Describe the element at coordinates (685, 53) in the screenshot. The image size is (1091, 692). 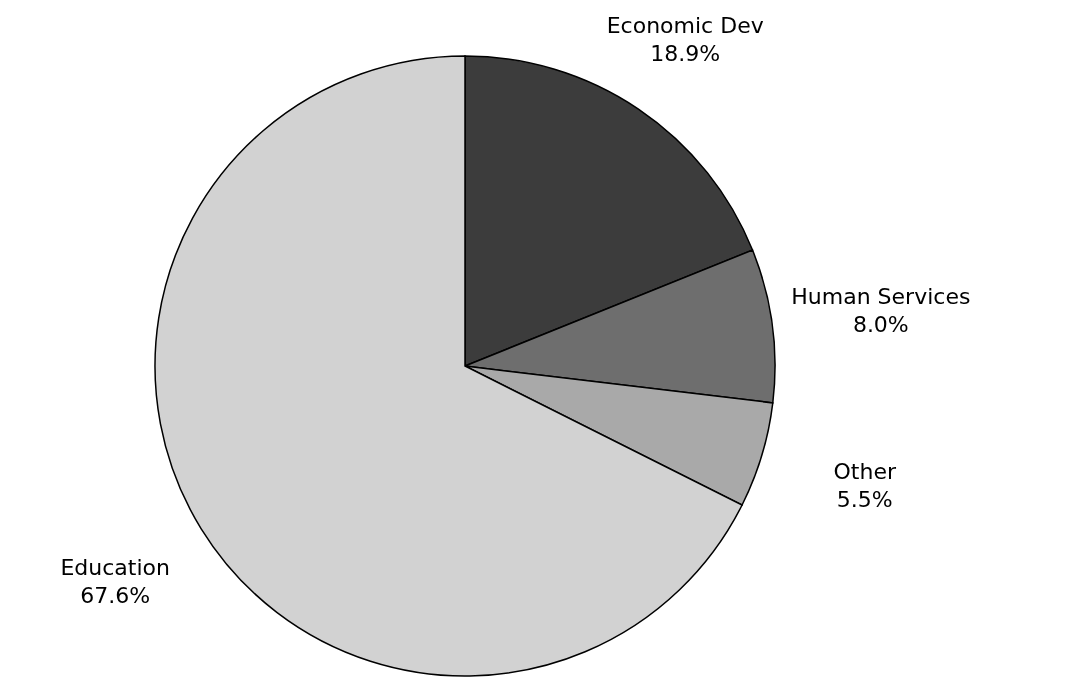
I see `data-label: 18.9%` at that location.